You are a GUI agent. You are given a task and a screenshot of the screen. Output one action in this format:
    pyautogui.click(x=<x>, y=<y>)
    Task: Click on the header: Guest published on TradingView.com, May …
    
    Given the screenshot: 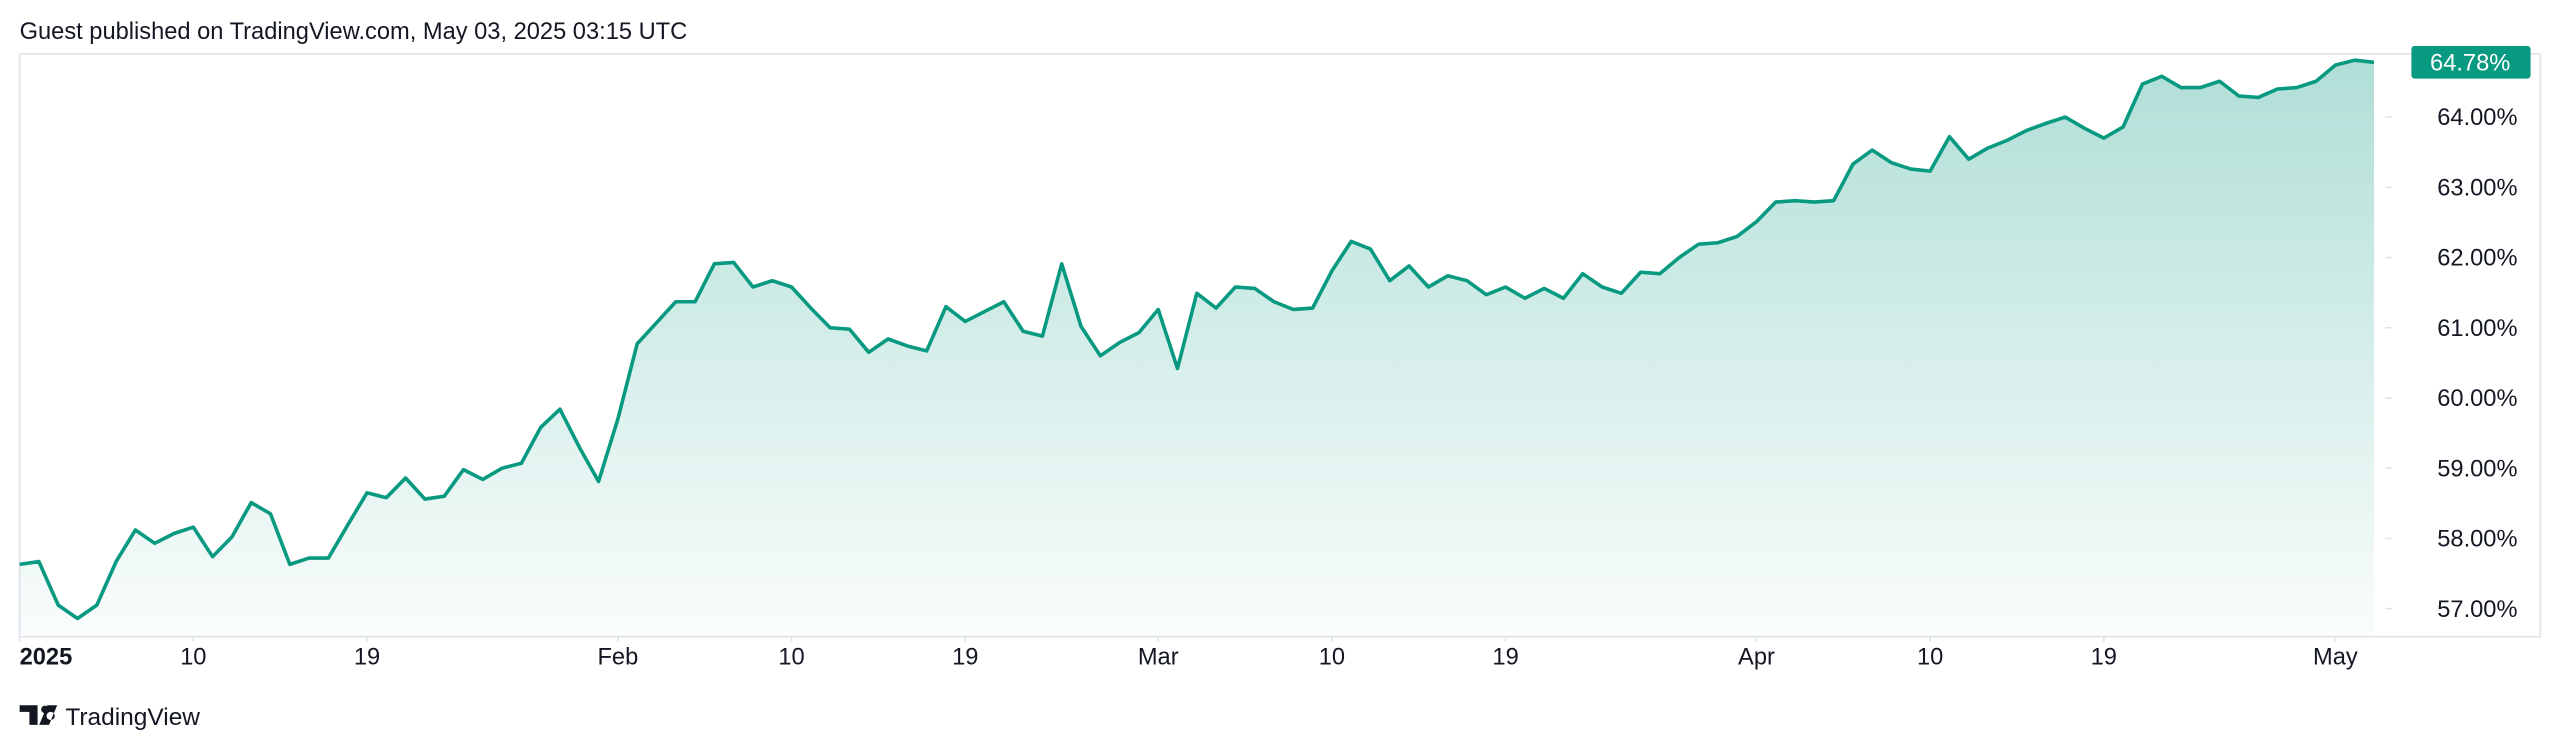 What is the action you would take?
    pyautogui.click(x=354, y=32)
    